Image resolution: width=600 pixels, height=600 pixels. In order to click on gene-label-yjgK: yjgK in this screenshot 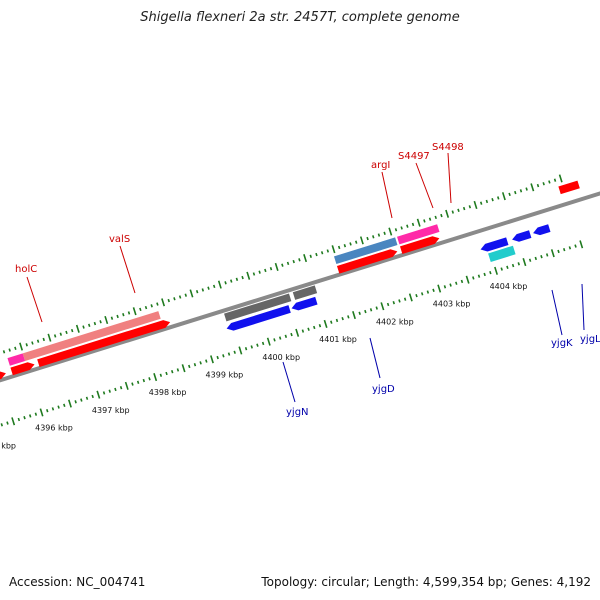, I will do `click(562, 343)`.